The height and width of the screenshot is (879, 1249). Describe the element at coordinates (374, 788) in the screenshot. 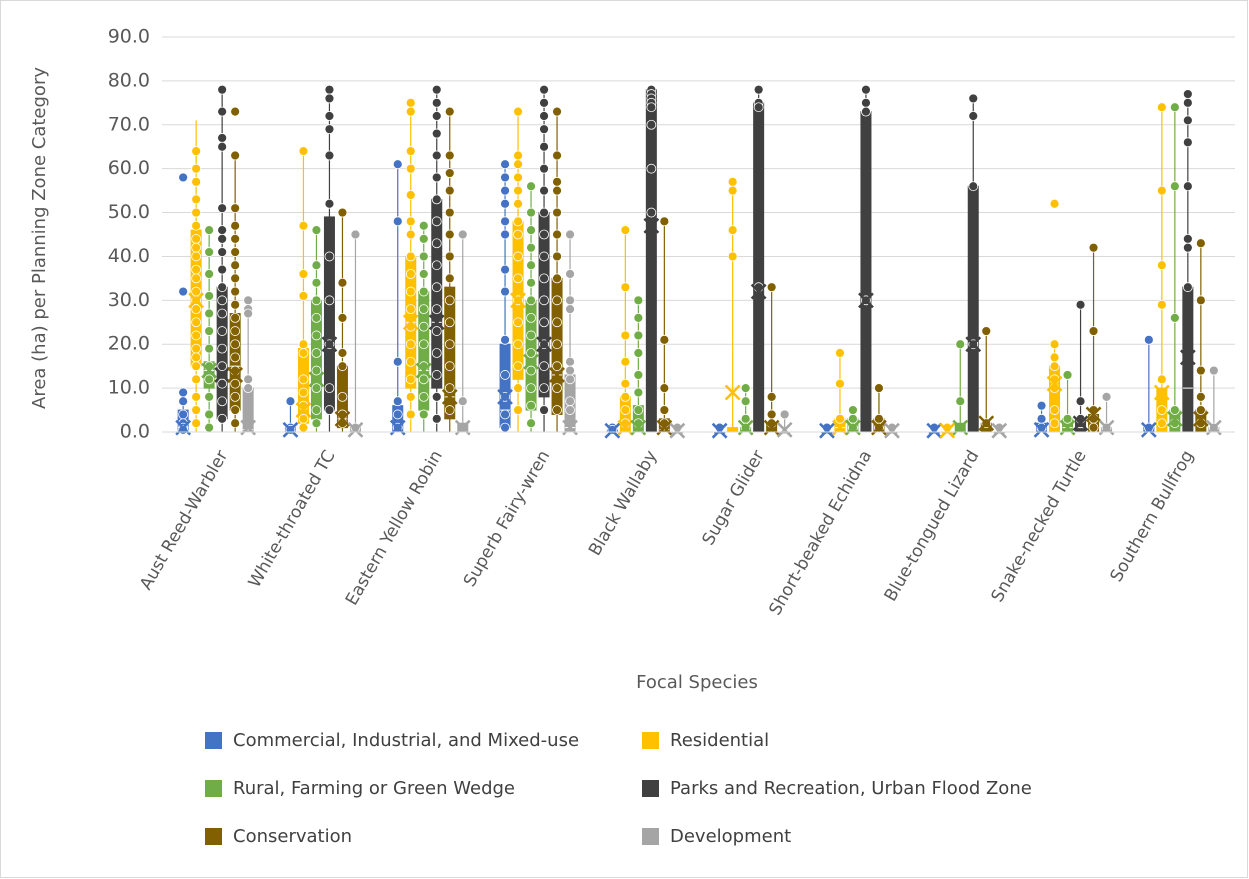

I see `legend-label: Rural, Farming or Green Wedge` at that location.